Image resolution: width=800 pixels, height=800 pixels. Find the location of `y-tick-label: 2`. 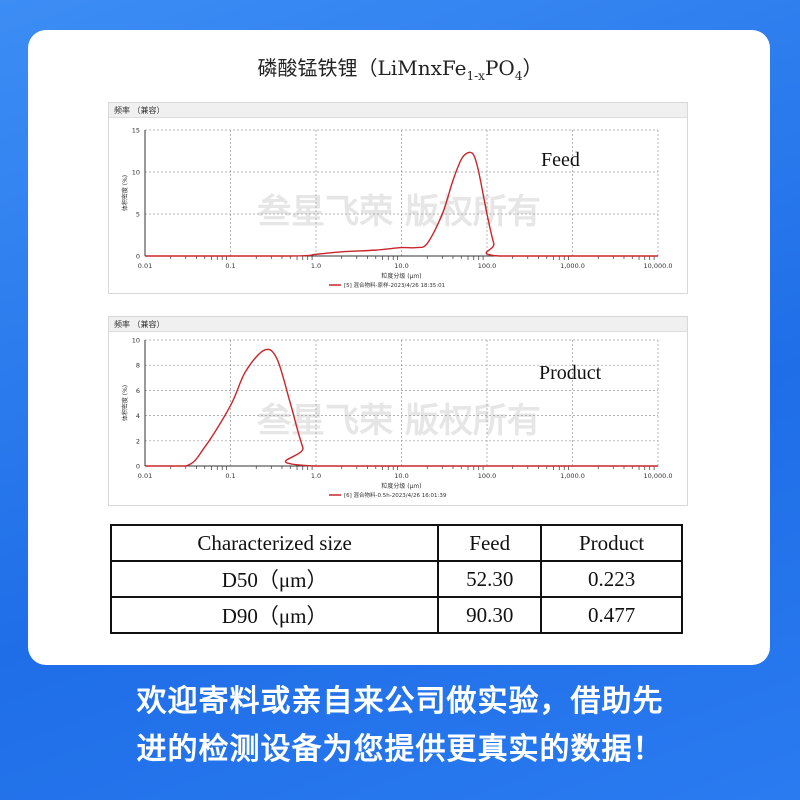

y-tick-label: 2 is located at coordinates (138, 441).